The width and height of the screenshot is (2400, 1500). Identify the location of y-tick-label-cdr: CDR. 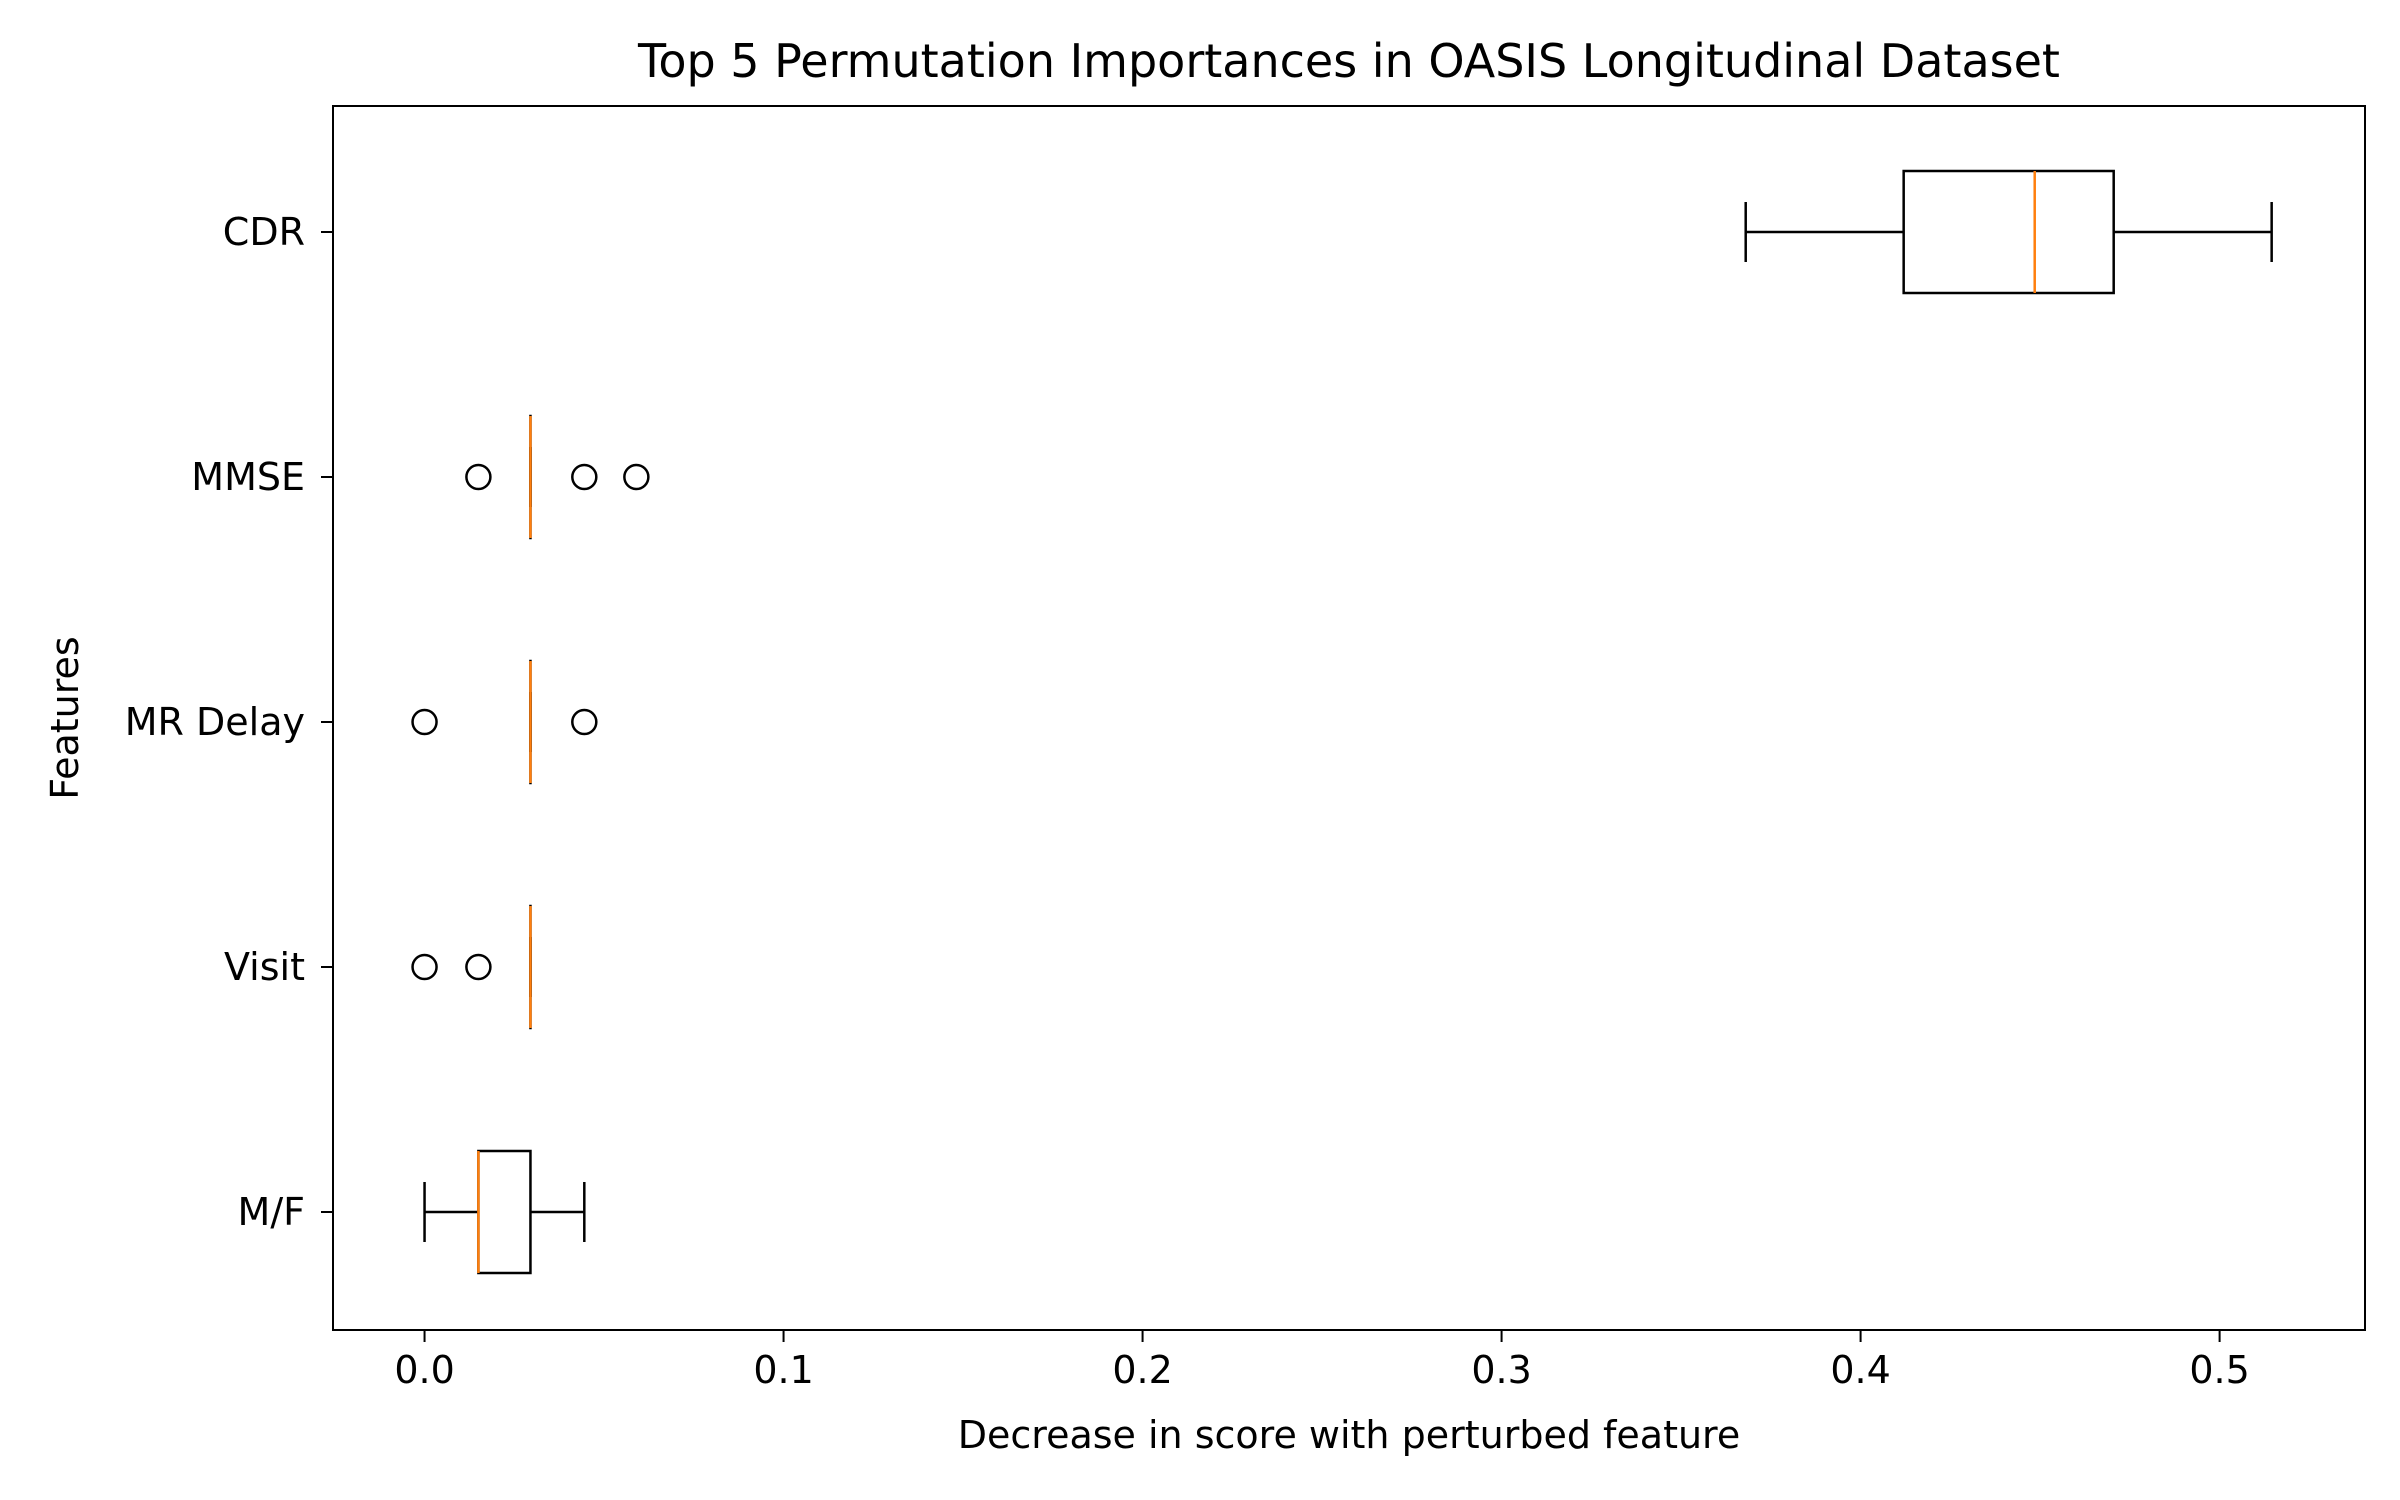
(264, 232).